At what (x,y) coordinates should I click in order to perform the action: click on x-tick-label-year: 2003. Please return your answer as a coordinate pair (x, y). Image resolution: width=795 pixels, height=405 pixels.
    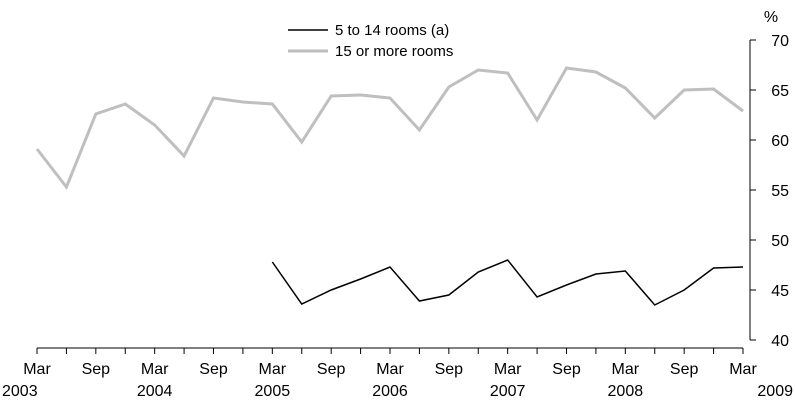
    Looking at the image, I should click on (20, 391).